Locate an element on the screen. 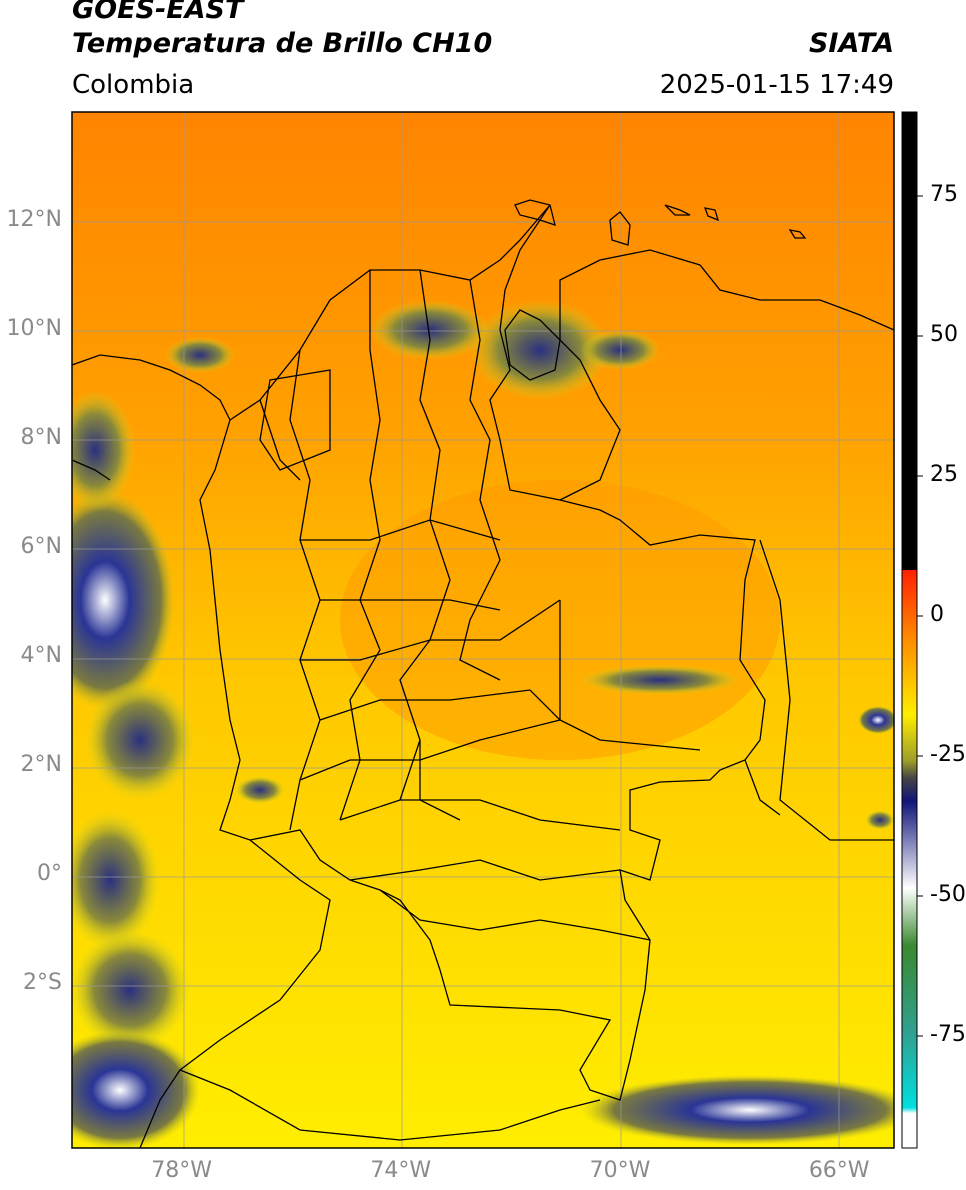 This screenshot has height=1190, width=966. lon-tick-label: 70°W is located at coordinates (620, 1170).